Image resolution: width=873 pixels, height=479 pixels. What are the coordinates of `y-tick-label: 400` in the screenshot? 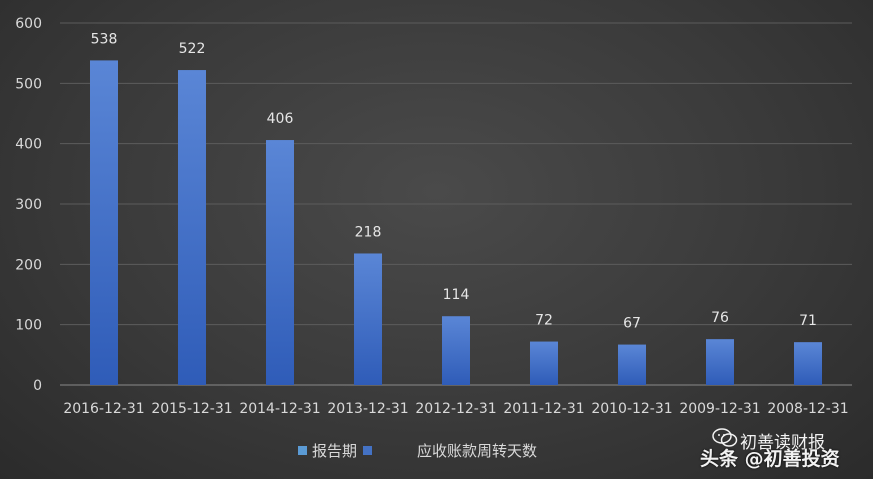 It's located at (28, 145).